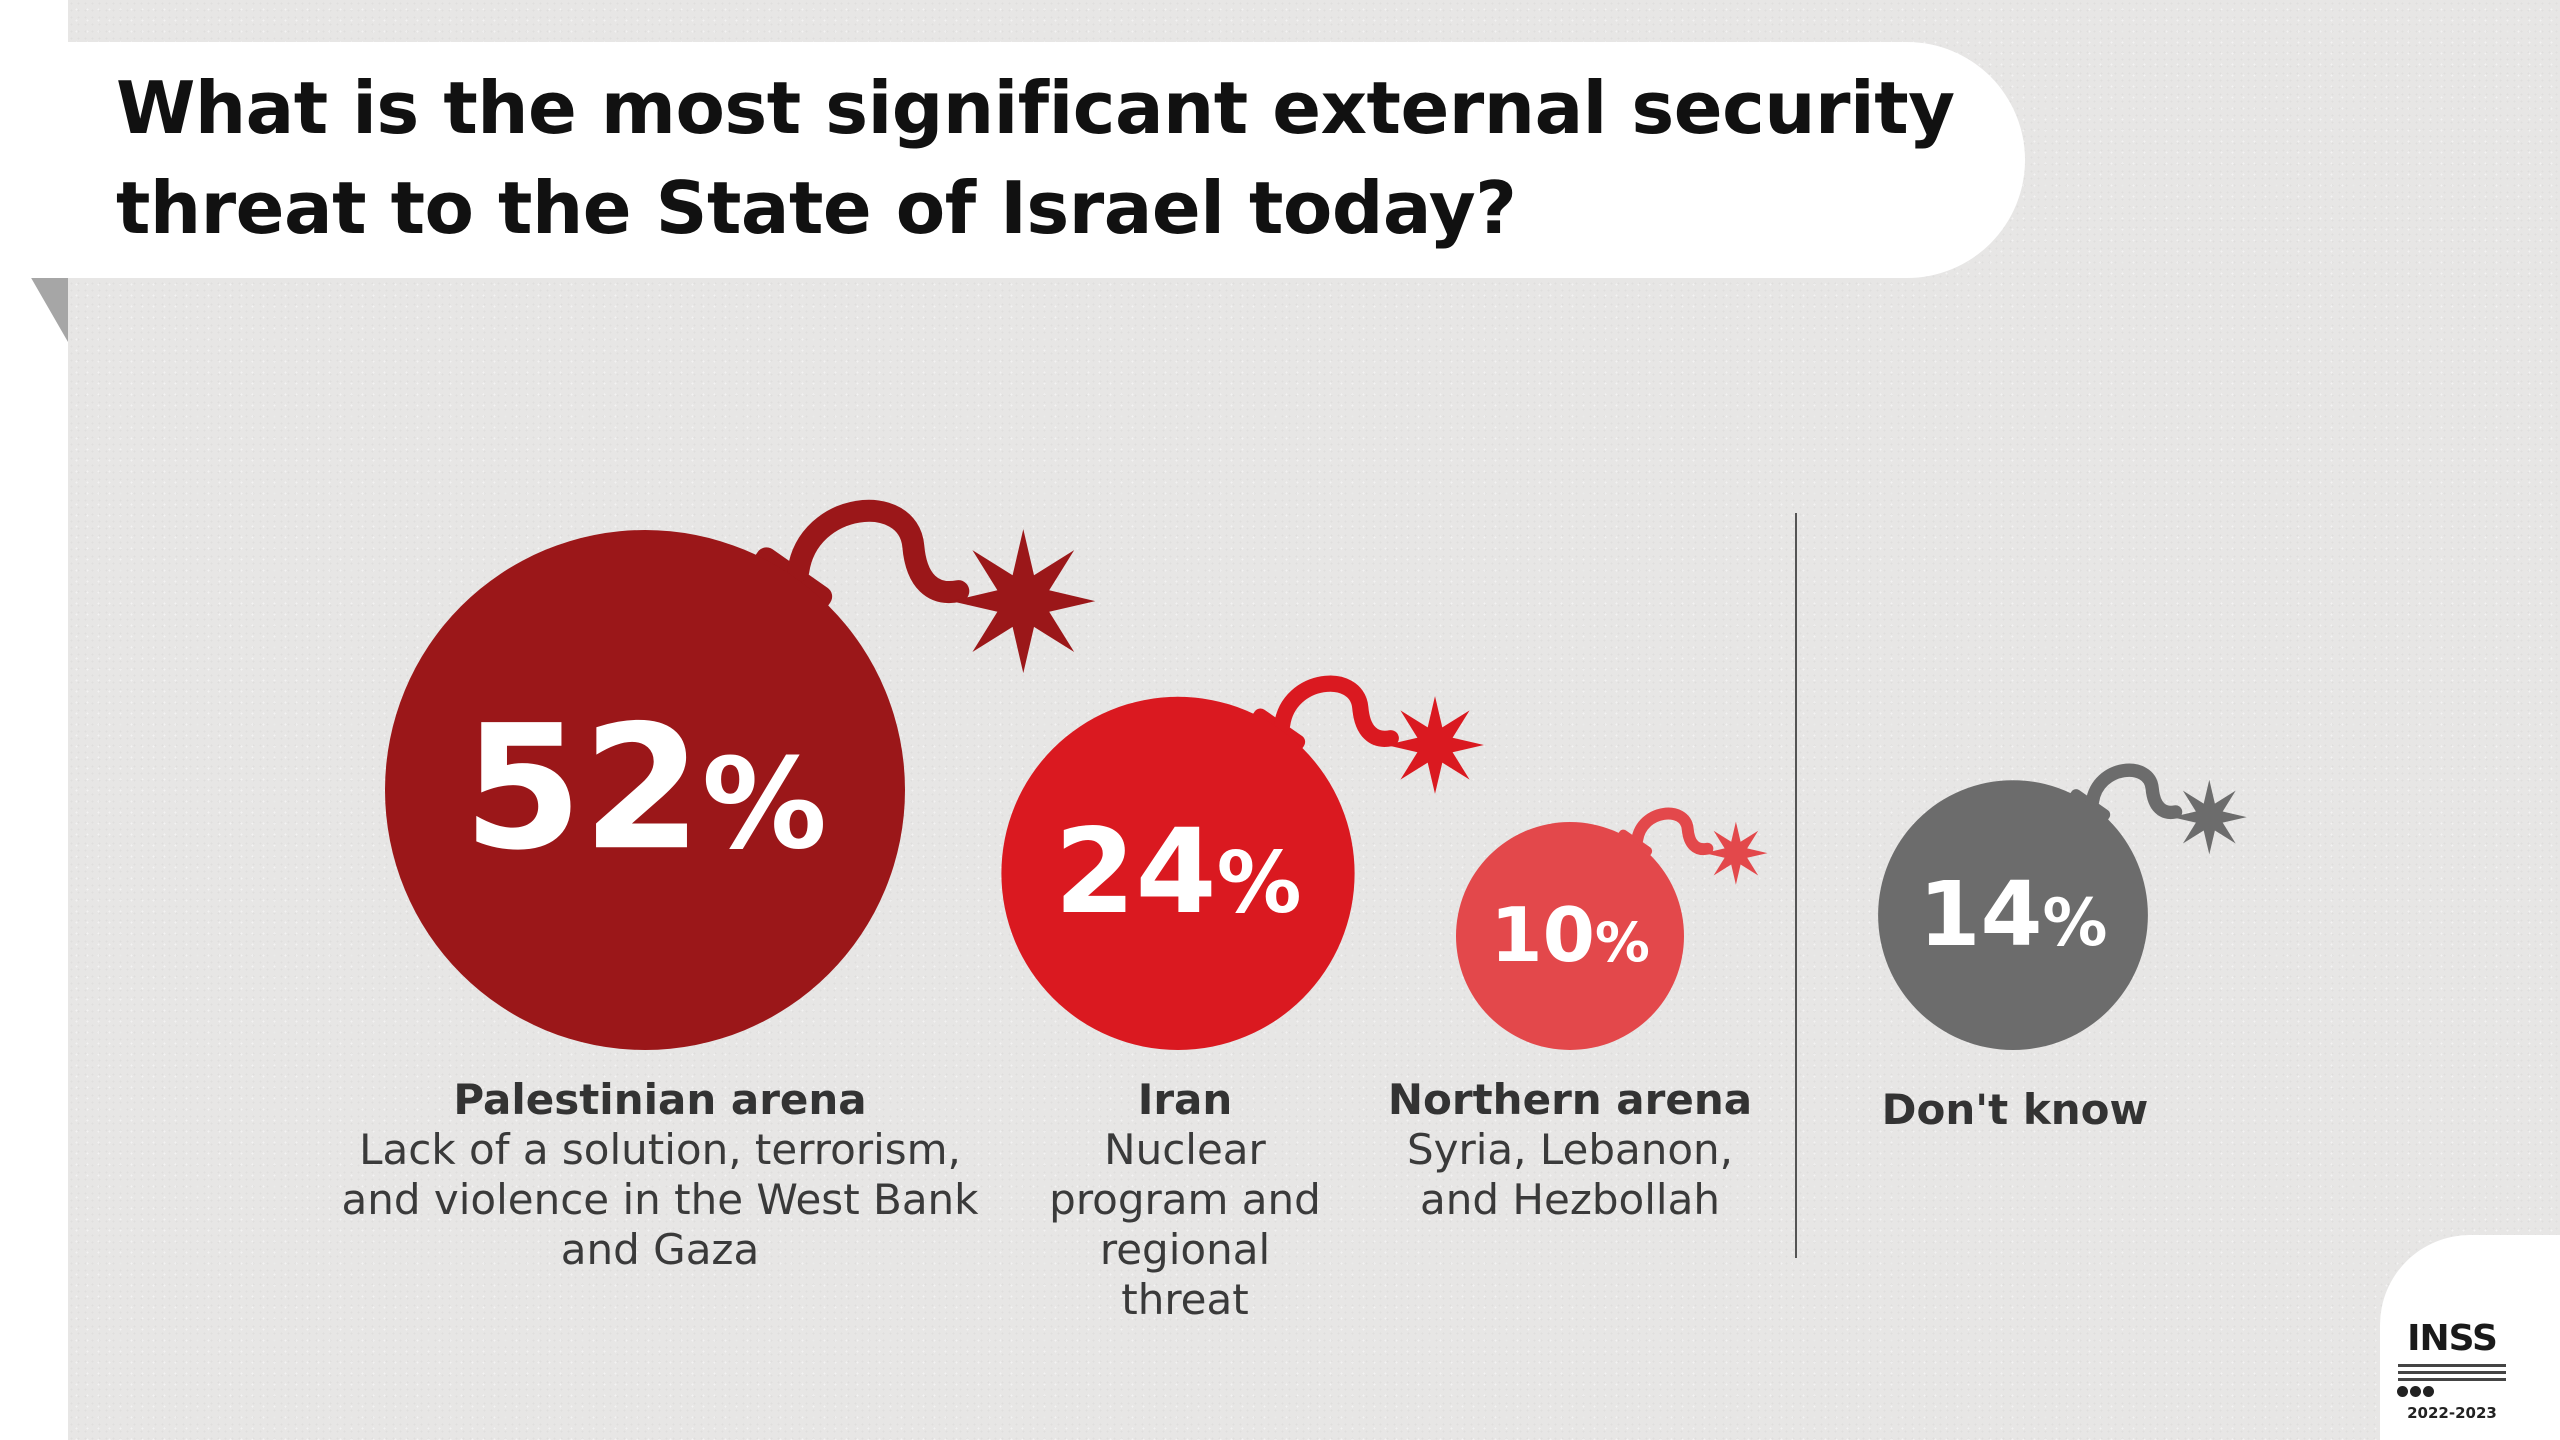  I want to click on logo-year: 2022-2023, so click(2452, 1413).